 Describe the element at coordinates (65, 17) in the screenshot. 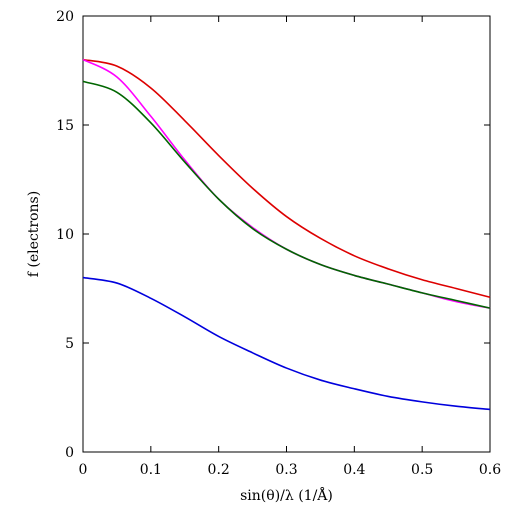

I see `y-tick-label: 20` at that location.